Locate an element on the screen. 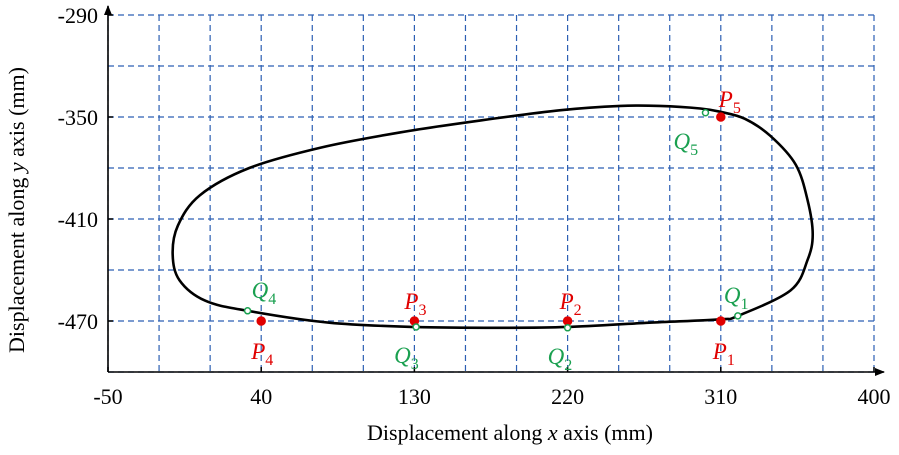 The image size is (899, 455). point-label: Q2 is located at coordinates (560, 359).